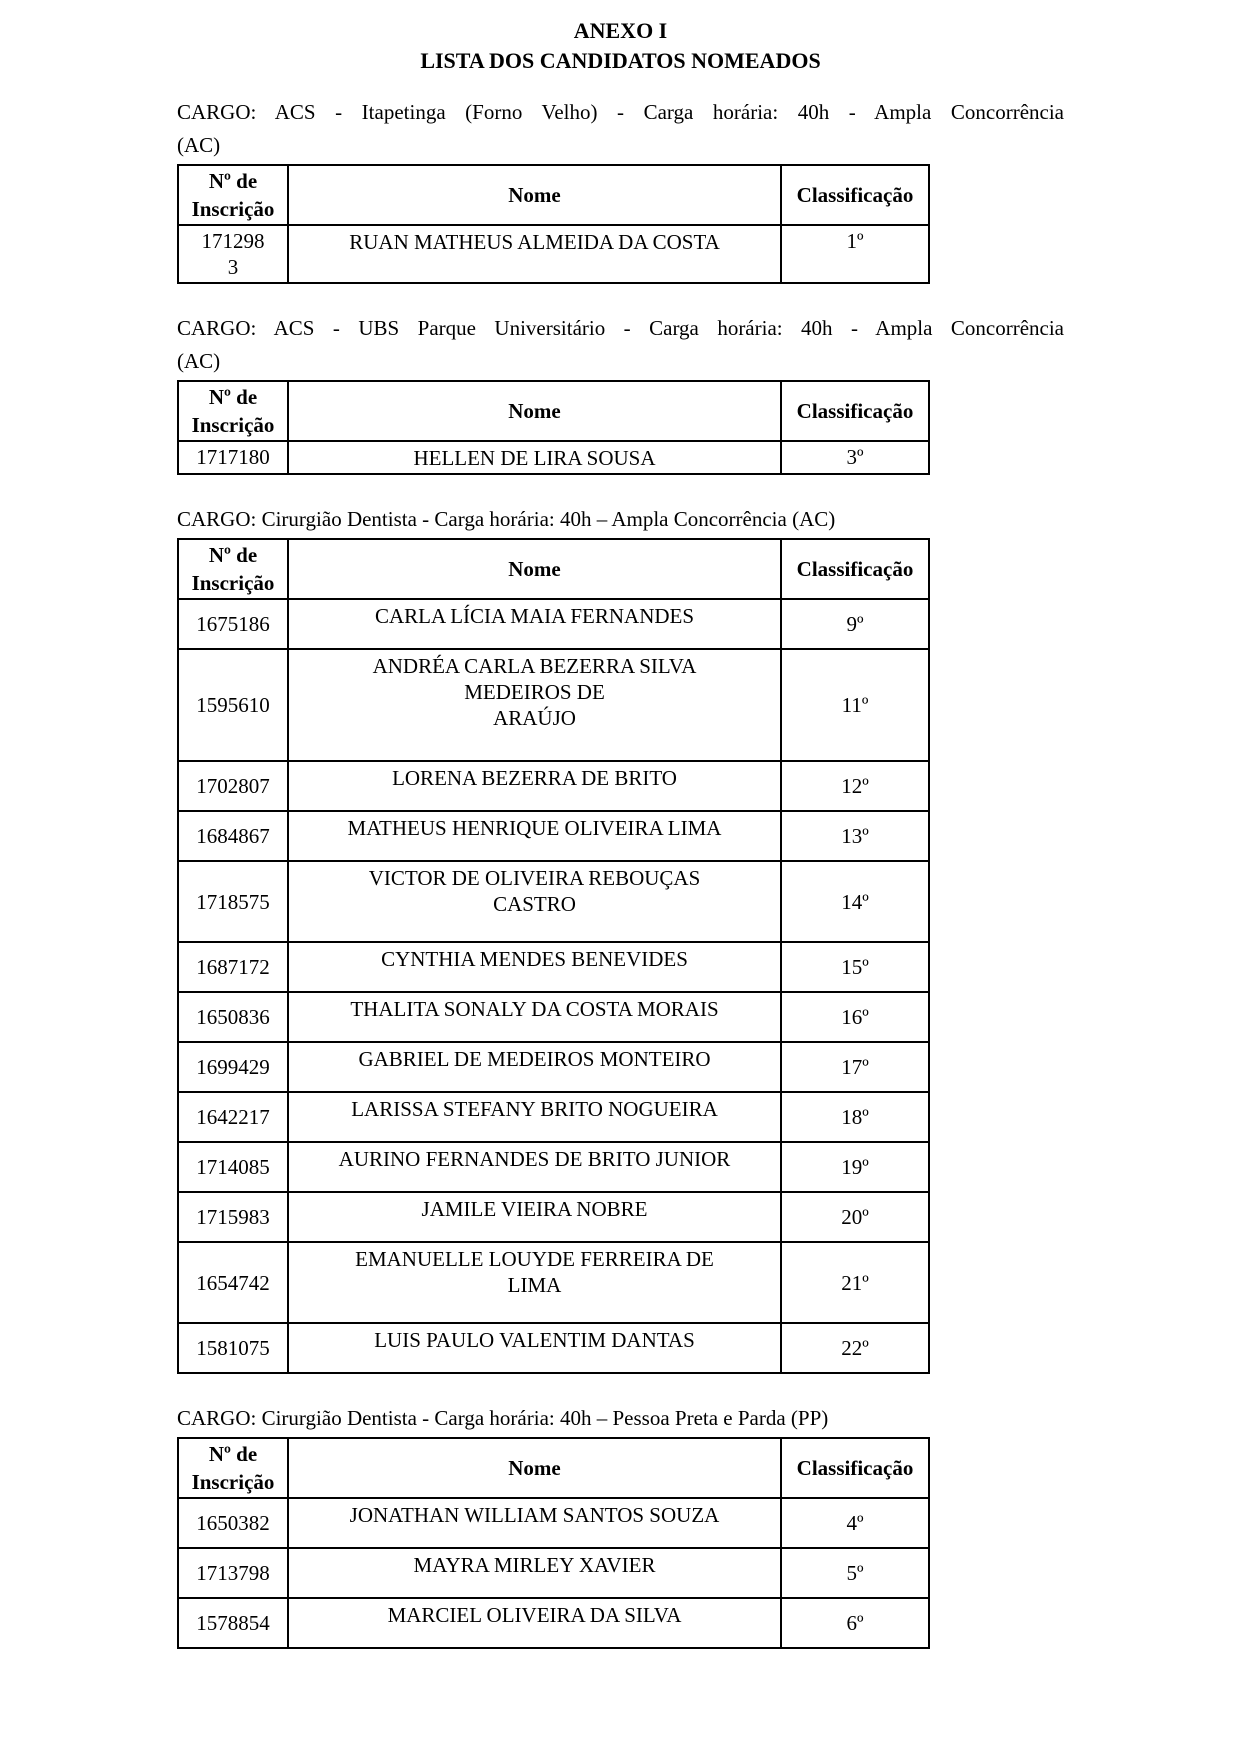 The image size is (1241, 1755). What do you see at coordinates (855, 901) in the screenshot?
I see `classification-value: 14º` at bounding box center [855, 901].